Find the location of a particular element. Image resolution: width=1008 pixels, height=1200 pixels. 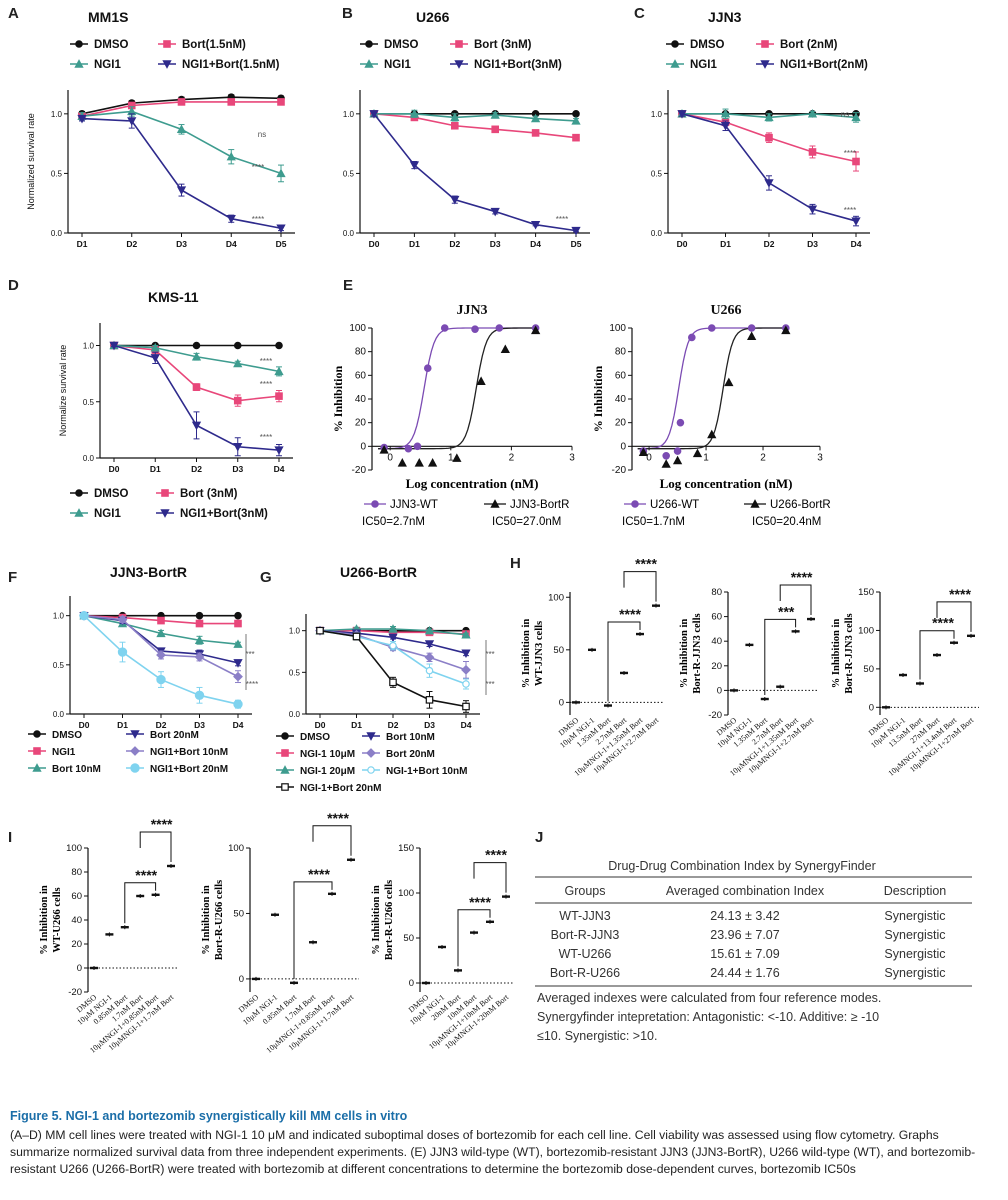

legend-ic50: IC50=1.7nM is located at coordinates (653, 522).